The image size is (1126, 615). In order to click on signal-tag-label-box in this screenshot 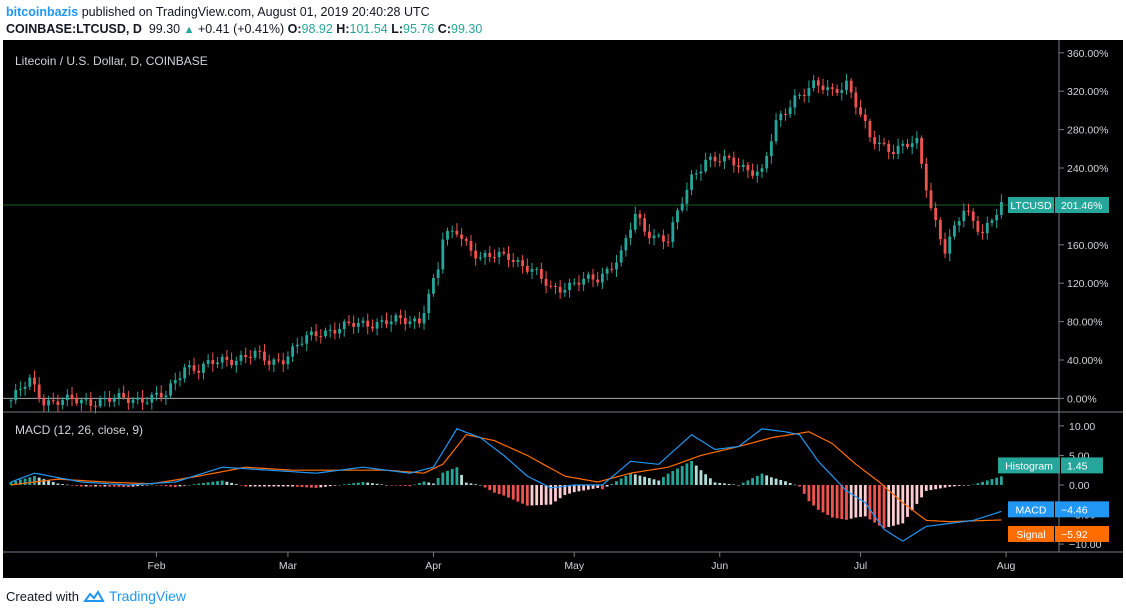, I will do `click(1031, 533)`.